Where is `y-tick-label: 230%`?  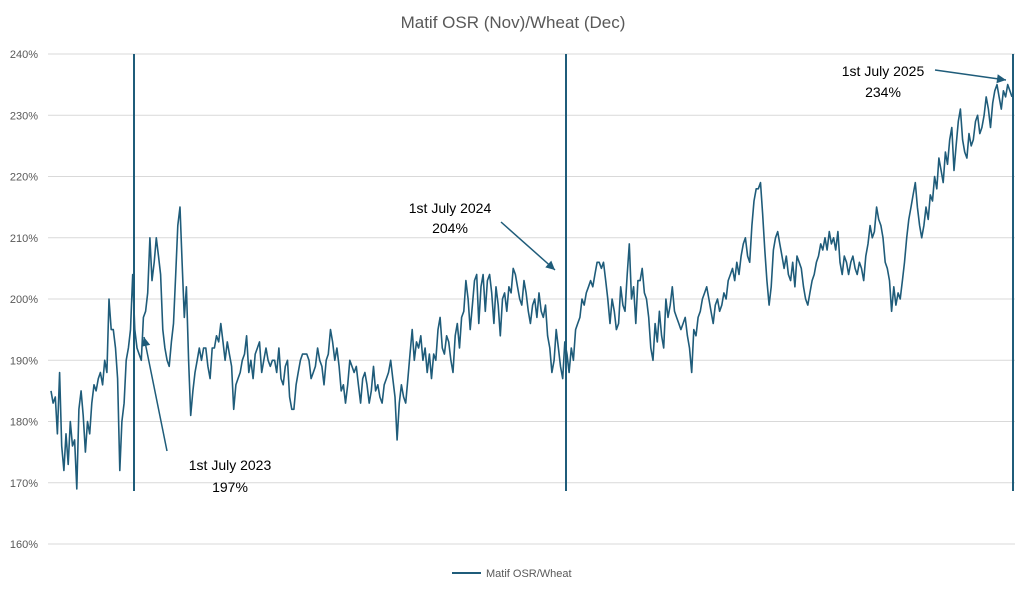
y-tick-label: 230% is located at coordinates (24, 116).